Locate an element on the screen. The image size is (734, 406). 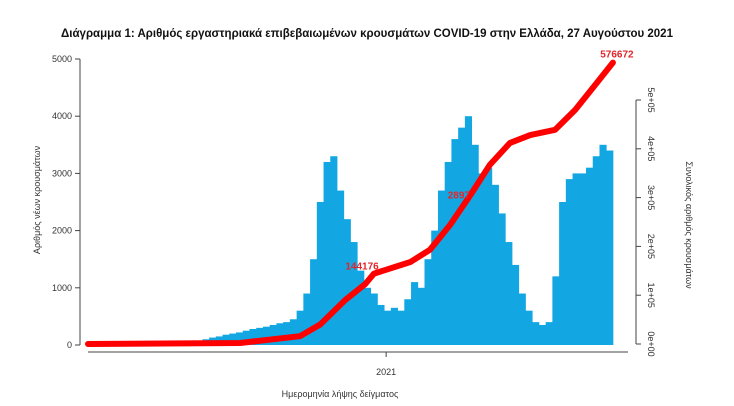
y-tick-label: 5000 is located at coordinates (62, 59).